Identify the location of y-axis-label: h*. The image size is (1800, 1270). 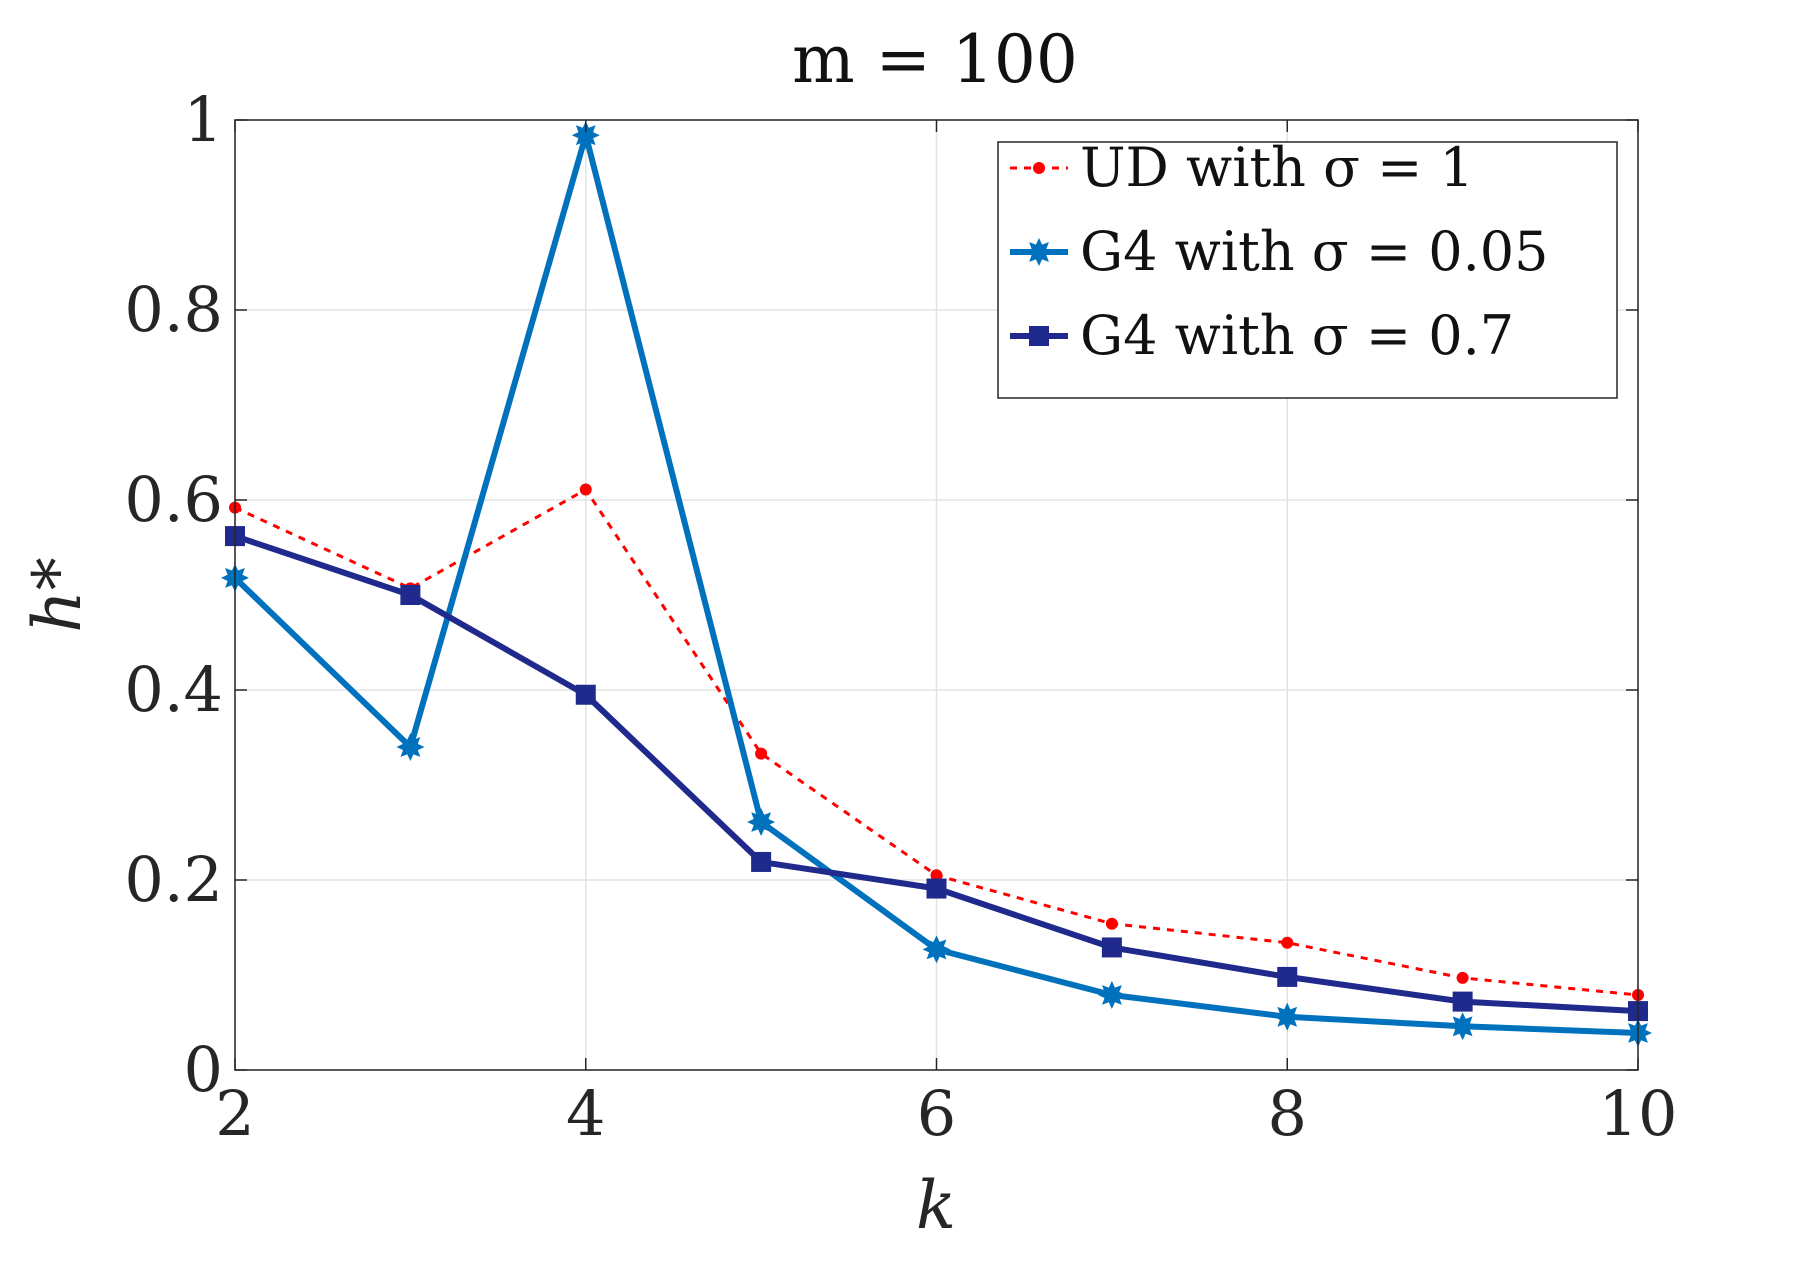
(57, 595).